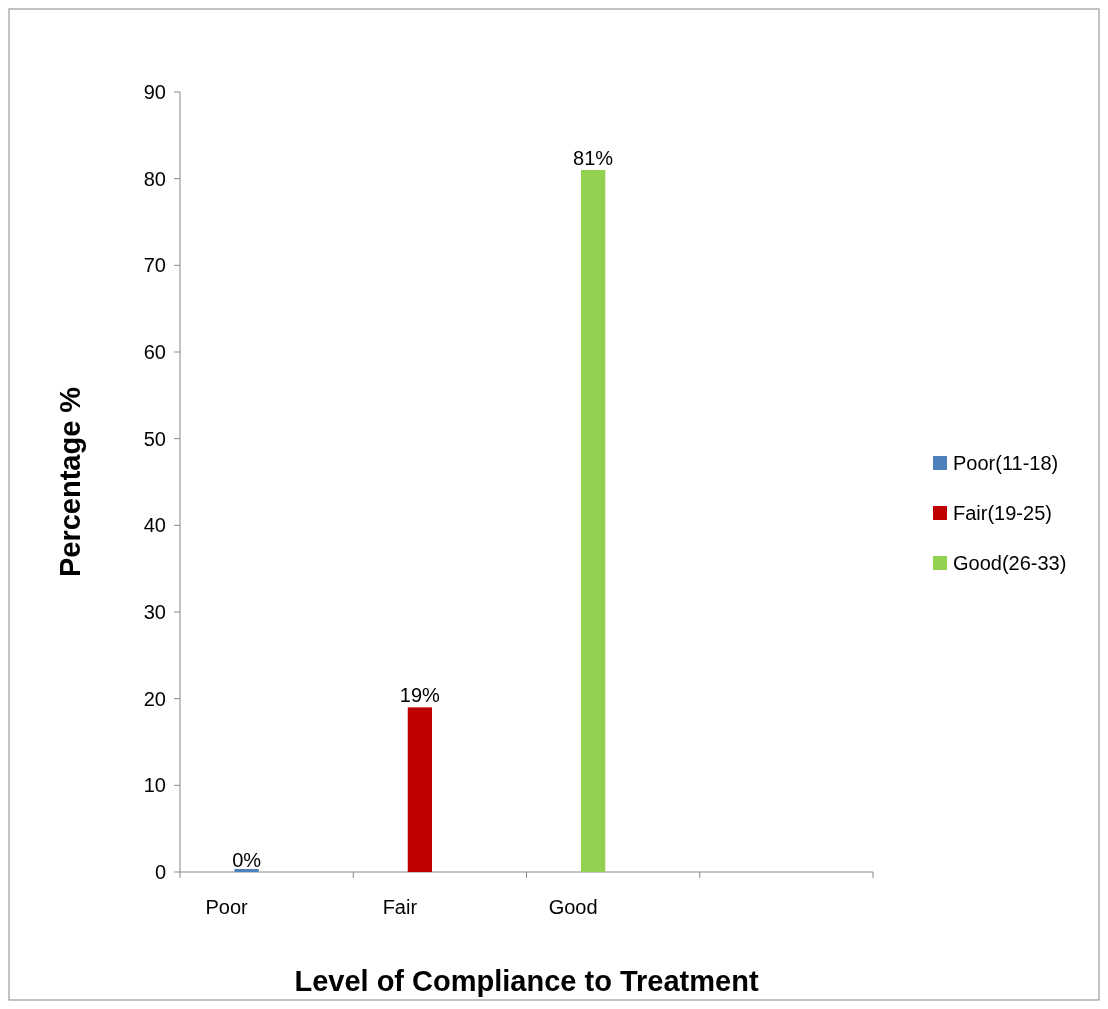 The image size is (1108, 1009). Describe the element at coordinates (247, 860) in the screenshot. I see `data-label: 0%` at that location.